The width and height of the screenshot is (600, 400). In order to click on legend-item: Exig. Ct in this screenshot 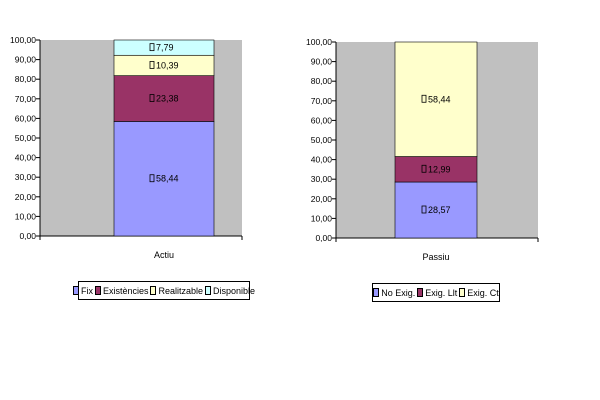, I will do `click(479, 293)`.